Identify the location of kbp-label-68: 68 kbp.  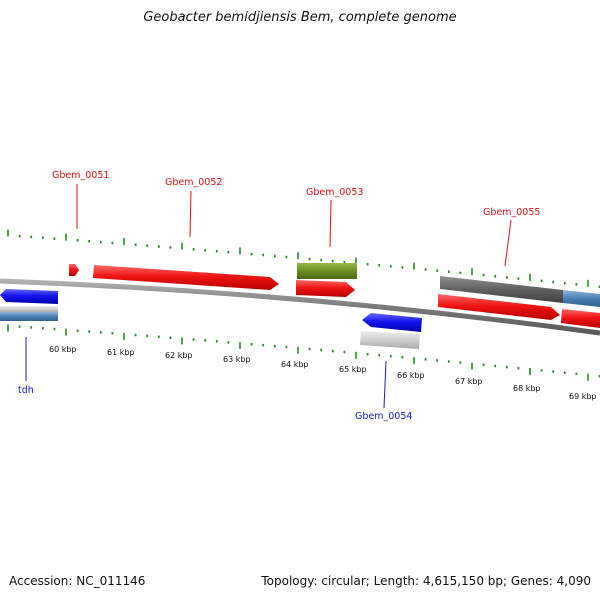
(527, 388).